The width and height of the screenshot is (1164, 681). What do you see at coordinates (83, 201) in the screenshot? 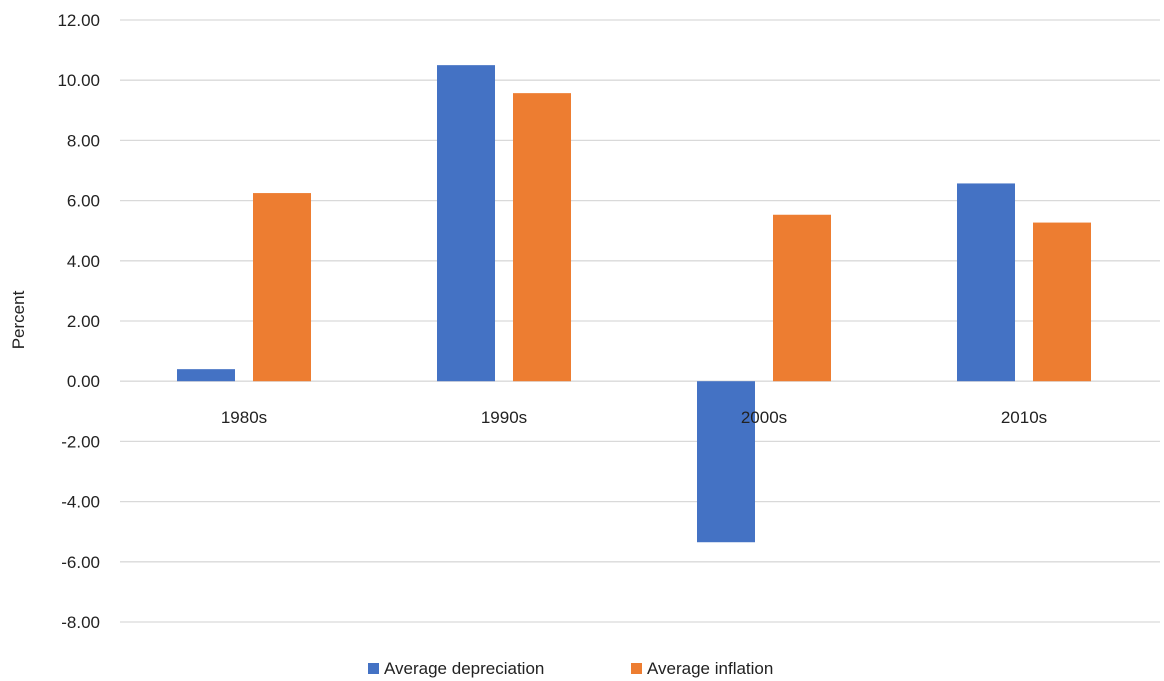
I see `y-tick-label: 6.00` at bounding box center [83, 201].